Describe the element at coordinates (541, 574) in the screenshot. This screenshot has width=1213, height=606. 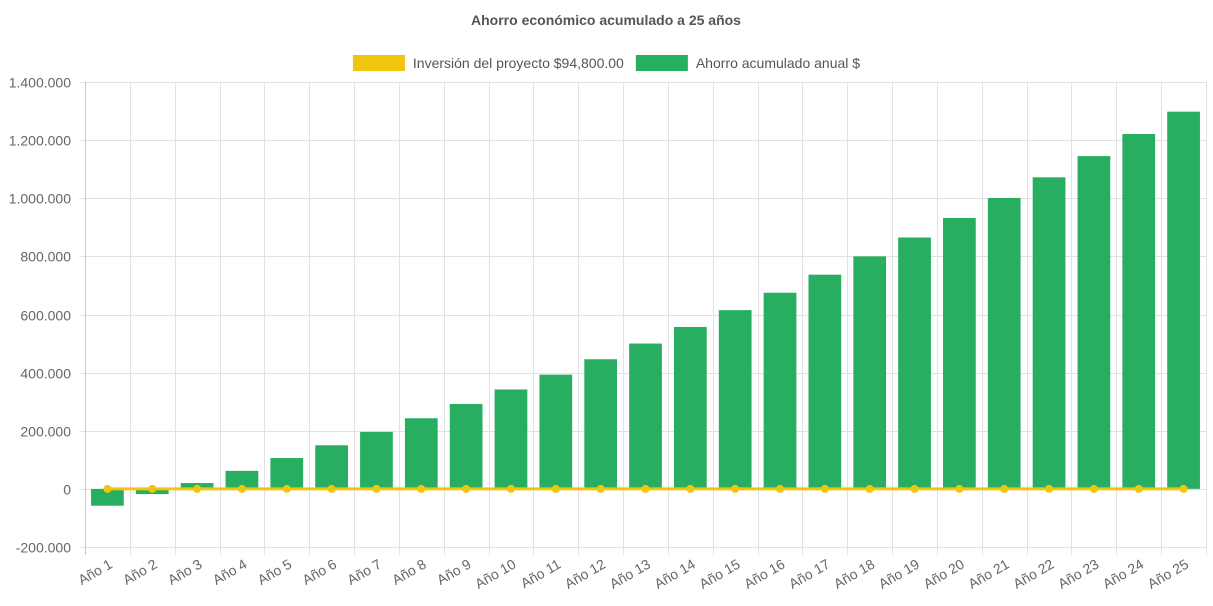
I see `x-tick-label: Año 11` at that location.